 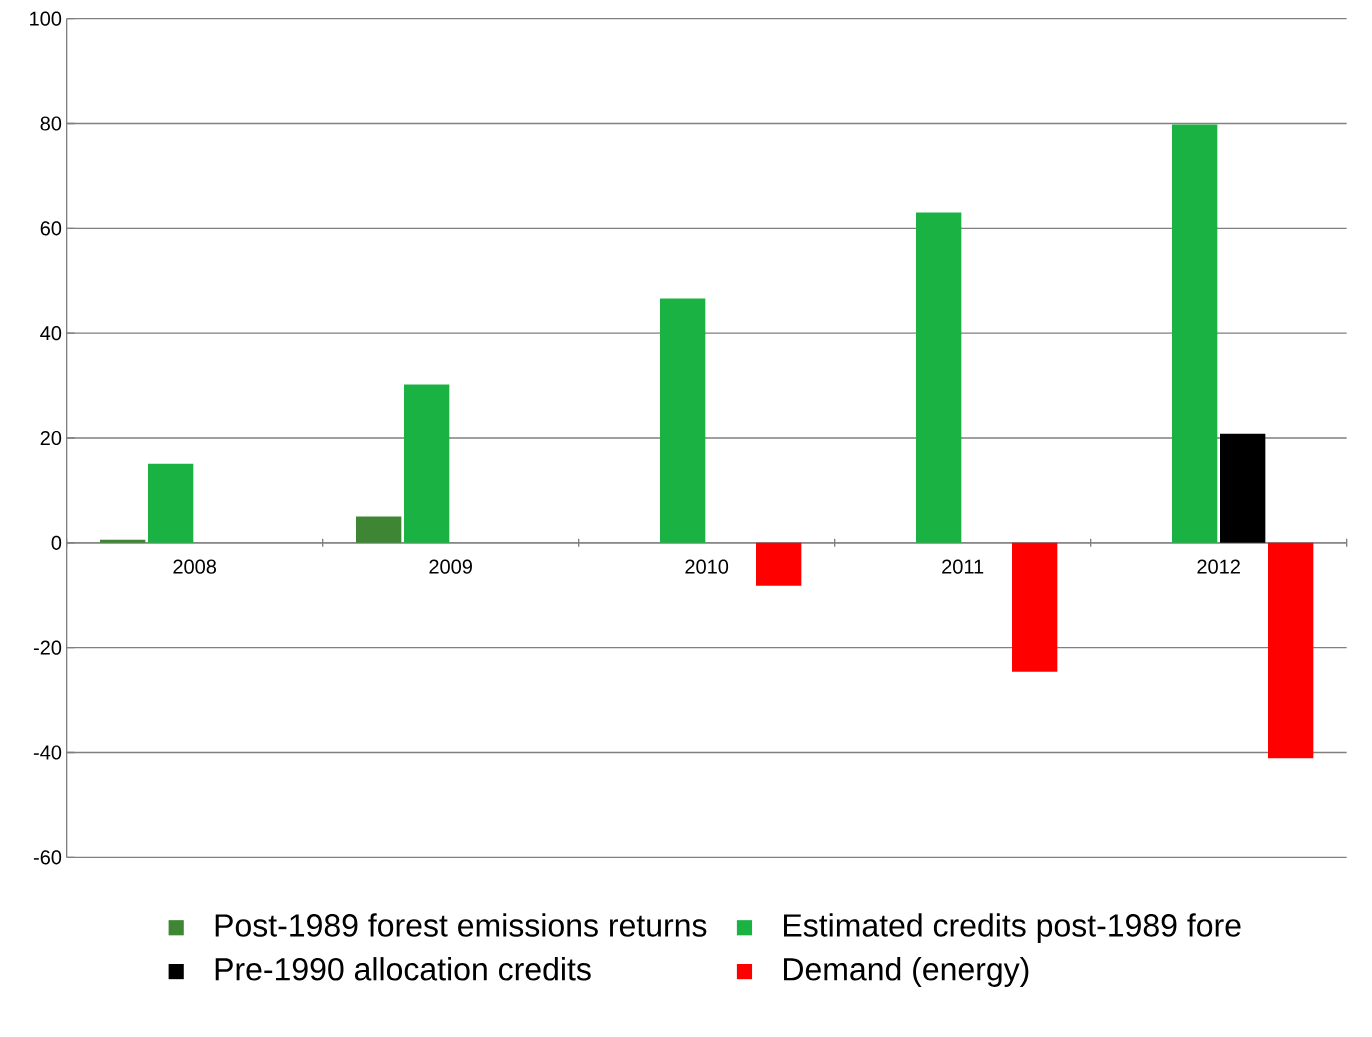 What do you see at coordinates (47, 857) in the screenshot?
I see `y-tick-label: -60` at bounding box center [47, 857].